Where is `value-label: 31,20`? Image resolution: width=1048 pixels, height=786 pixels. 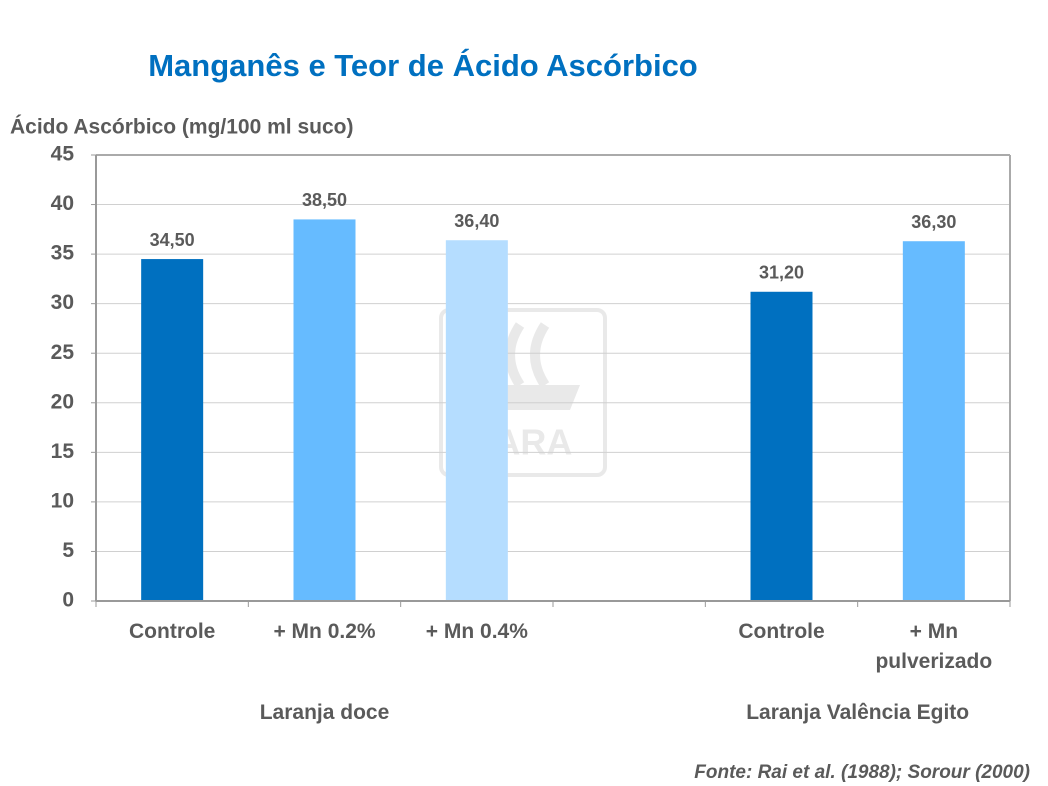
value-label: 31,20 is located at coordinates (781, 273).